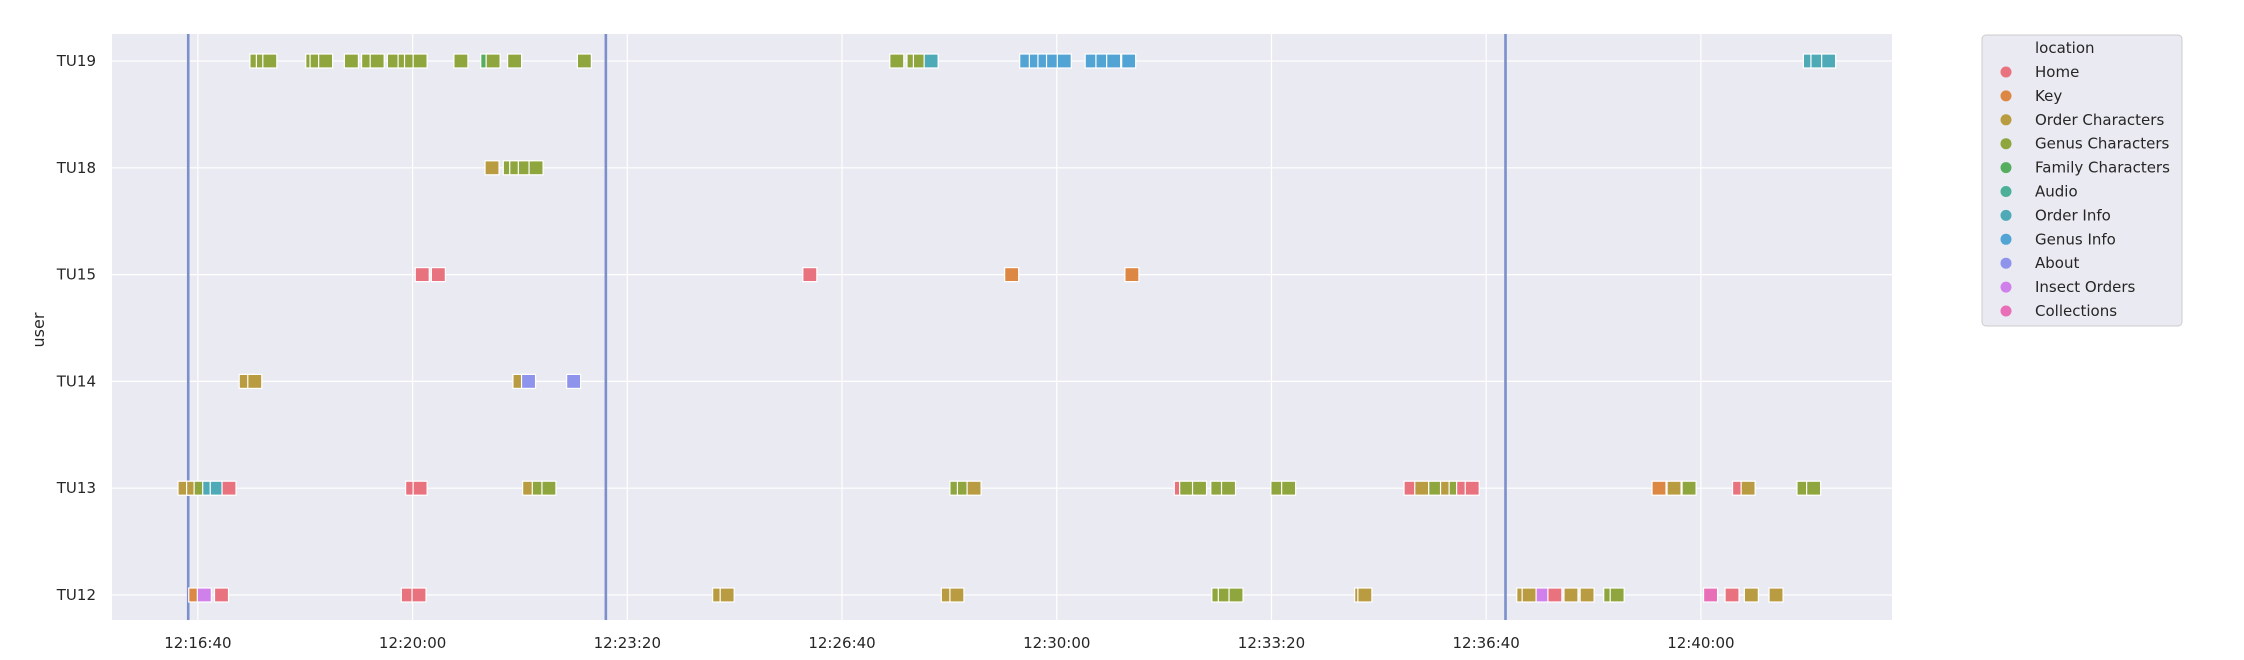  Describe the element at coordinates (76, 328) in the screenshot. I see `y-tick-labels: TU19 TU18 TU15 TU14 TU13 TU12` at that location.